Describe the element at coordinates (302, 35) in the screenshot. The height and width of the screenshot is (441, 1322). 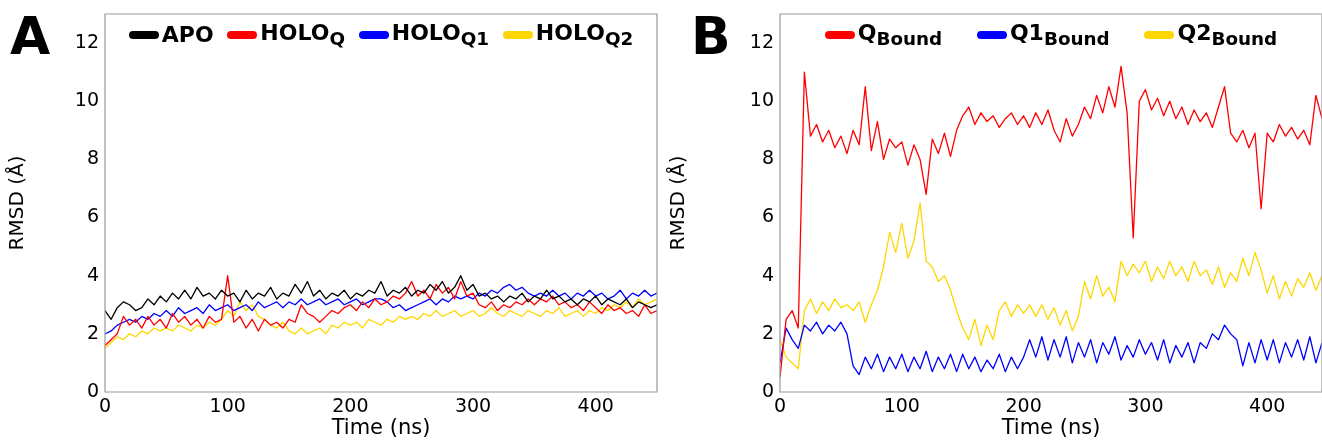
I see `legend-label: HOLO$_{Q}$` at that location.